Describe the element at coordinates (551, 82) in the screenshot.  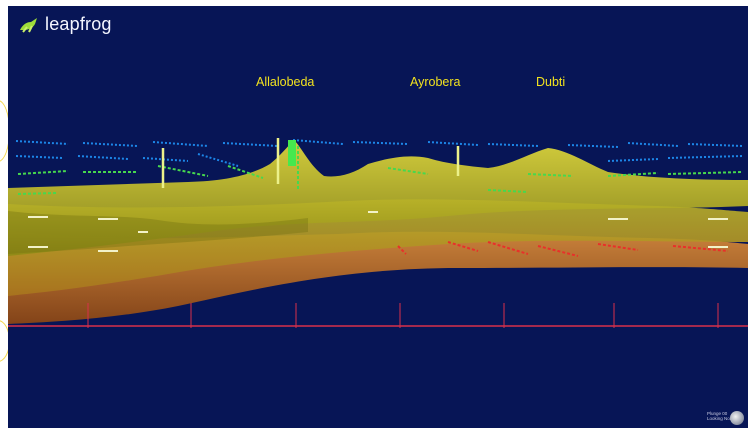
I see `location-label-dubti: Dubti` at that location.